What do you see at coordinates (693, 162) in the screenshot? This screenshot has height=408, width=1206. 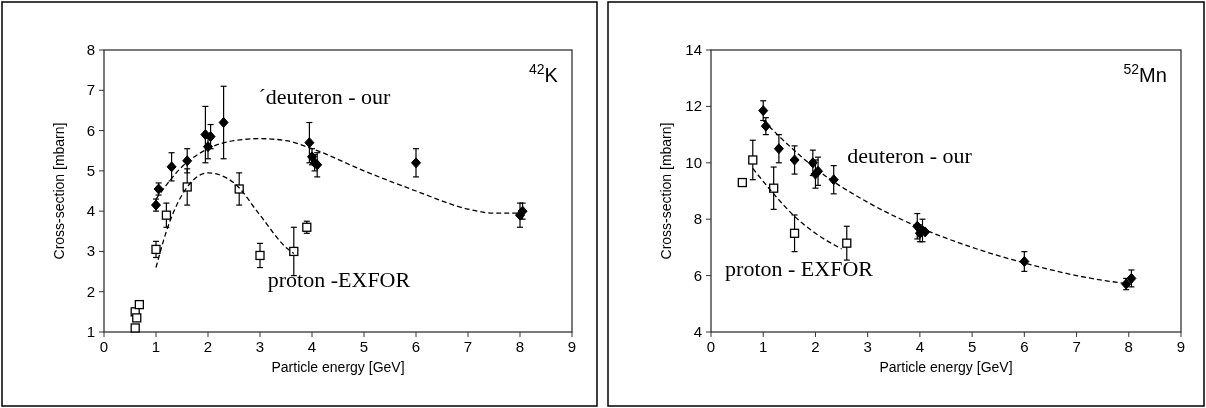 I see `y-tick-label: 10` at bounding box center [693, 162].